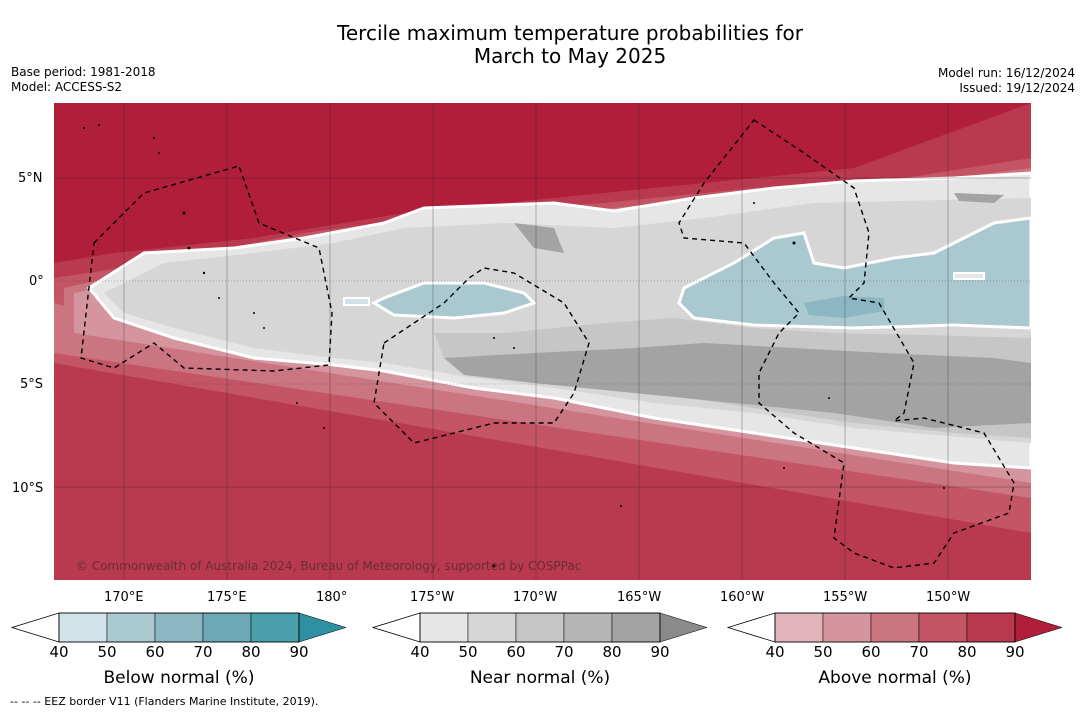 This screenshot has height=713, width=1085. Describe the element at coordinates (919, 652) in the screenshot. I see `tick-above-70: 70` at that location.